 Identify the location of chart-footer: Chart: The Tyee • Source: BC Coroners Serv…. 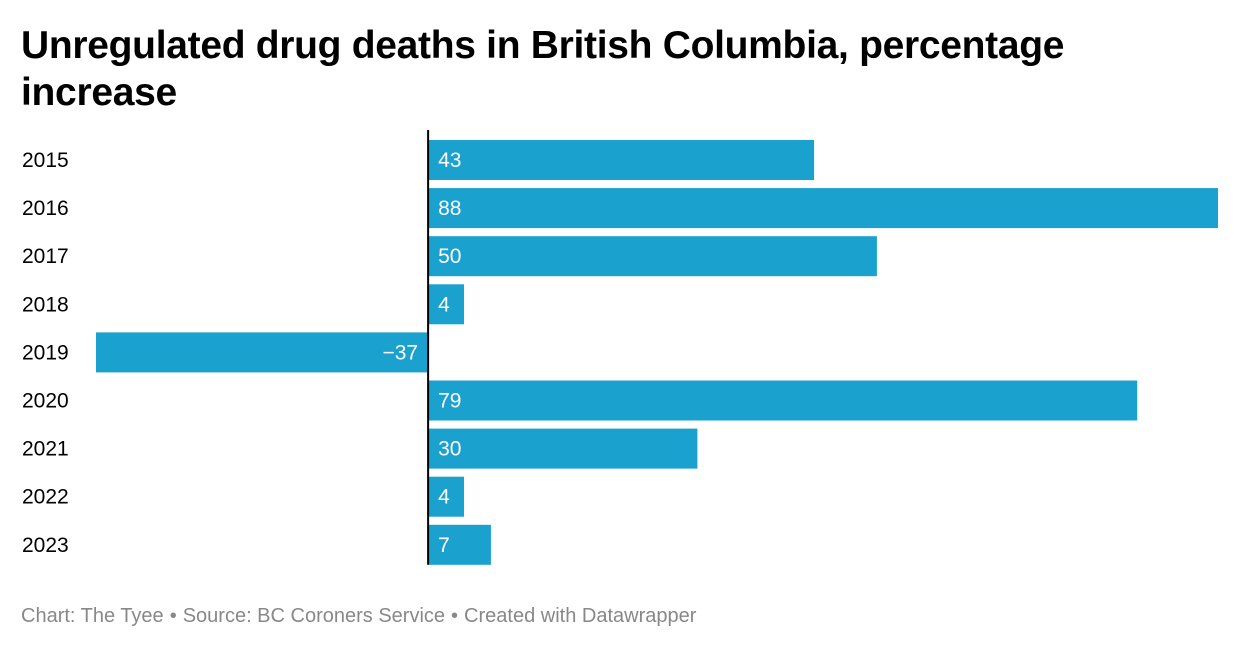
(358, 616).